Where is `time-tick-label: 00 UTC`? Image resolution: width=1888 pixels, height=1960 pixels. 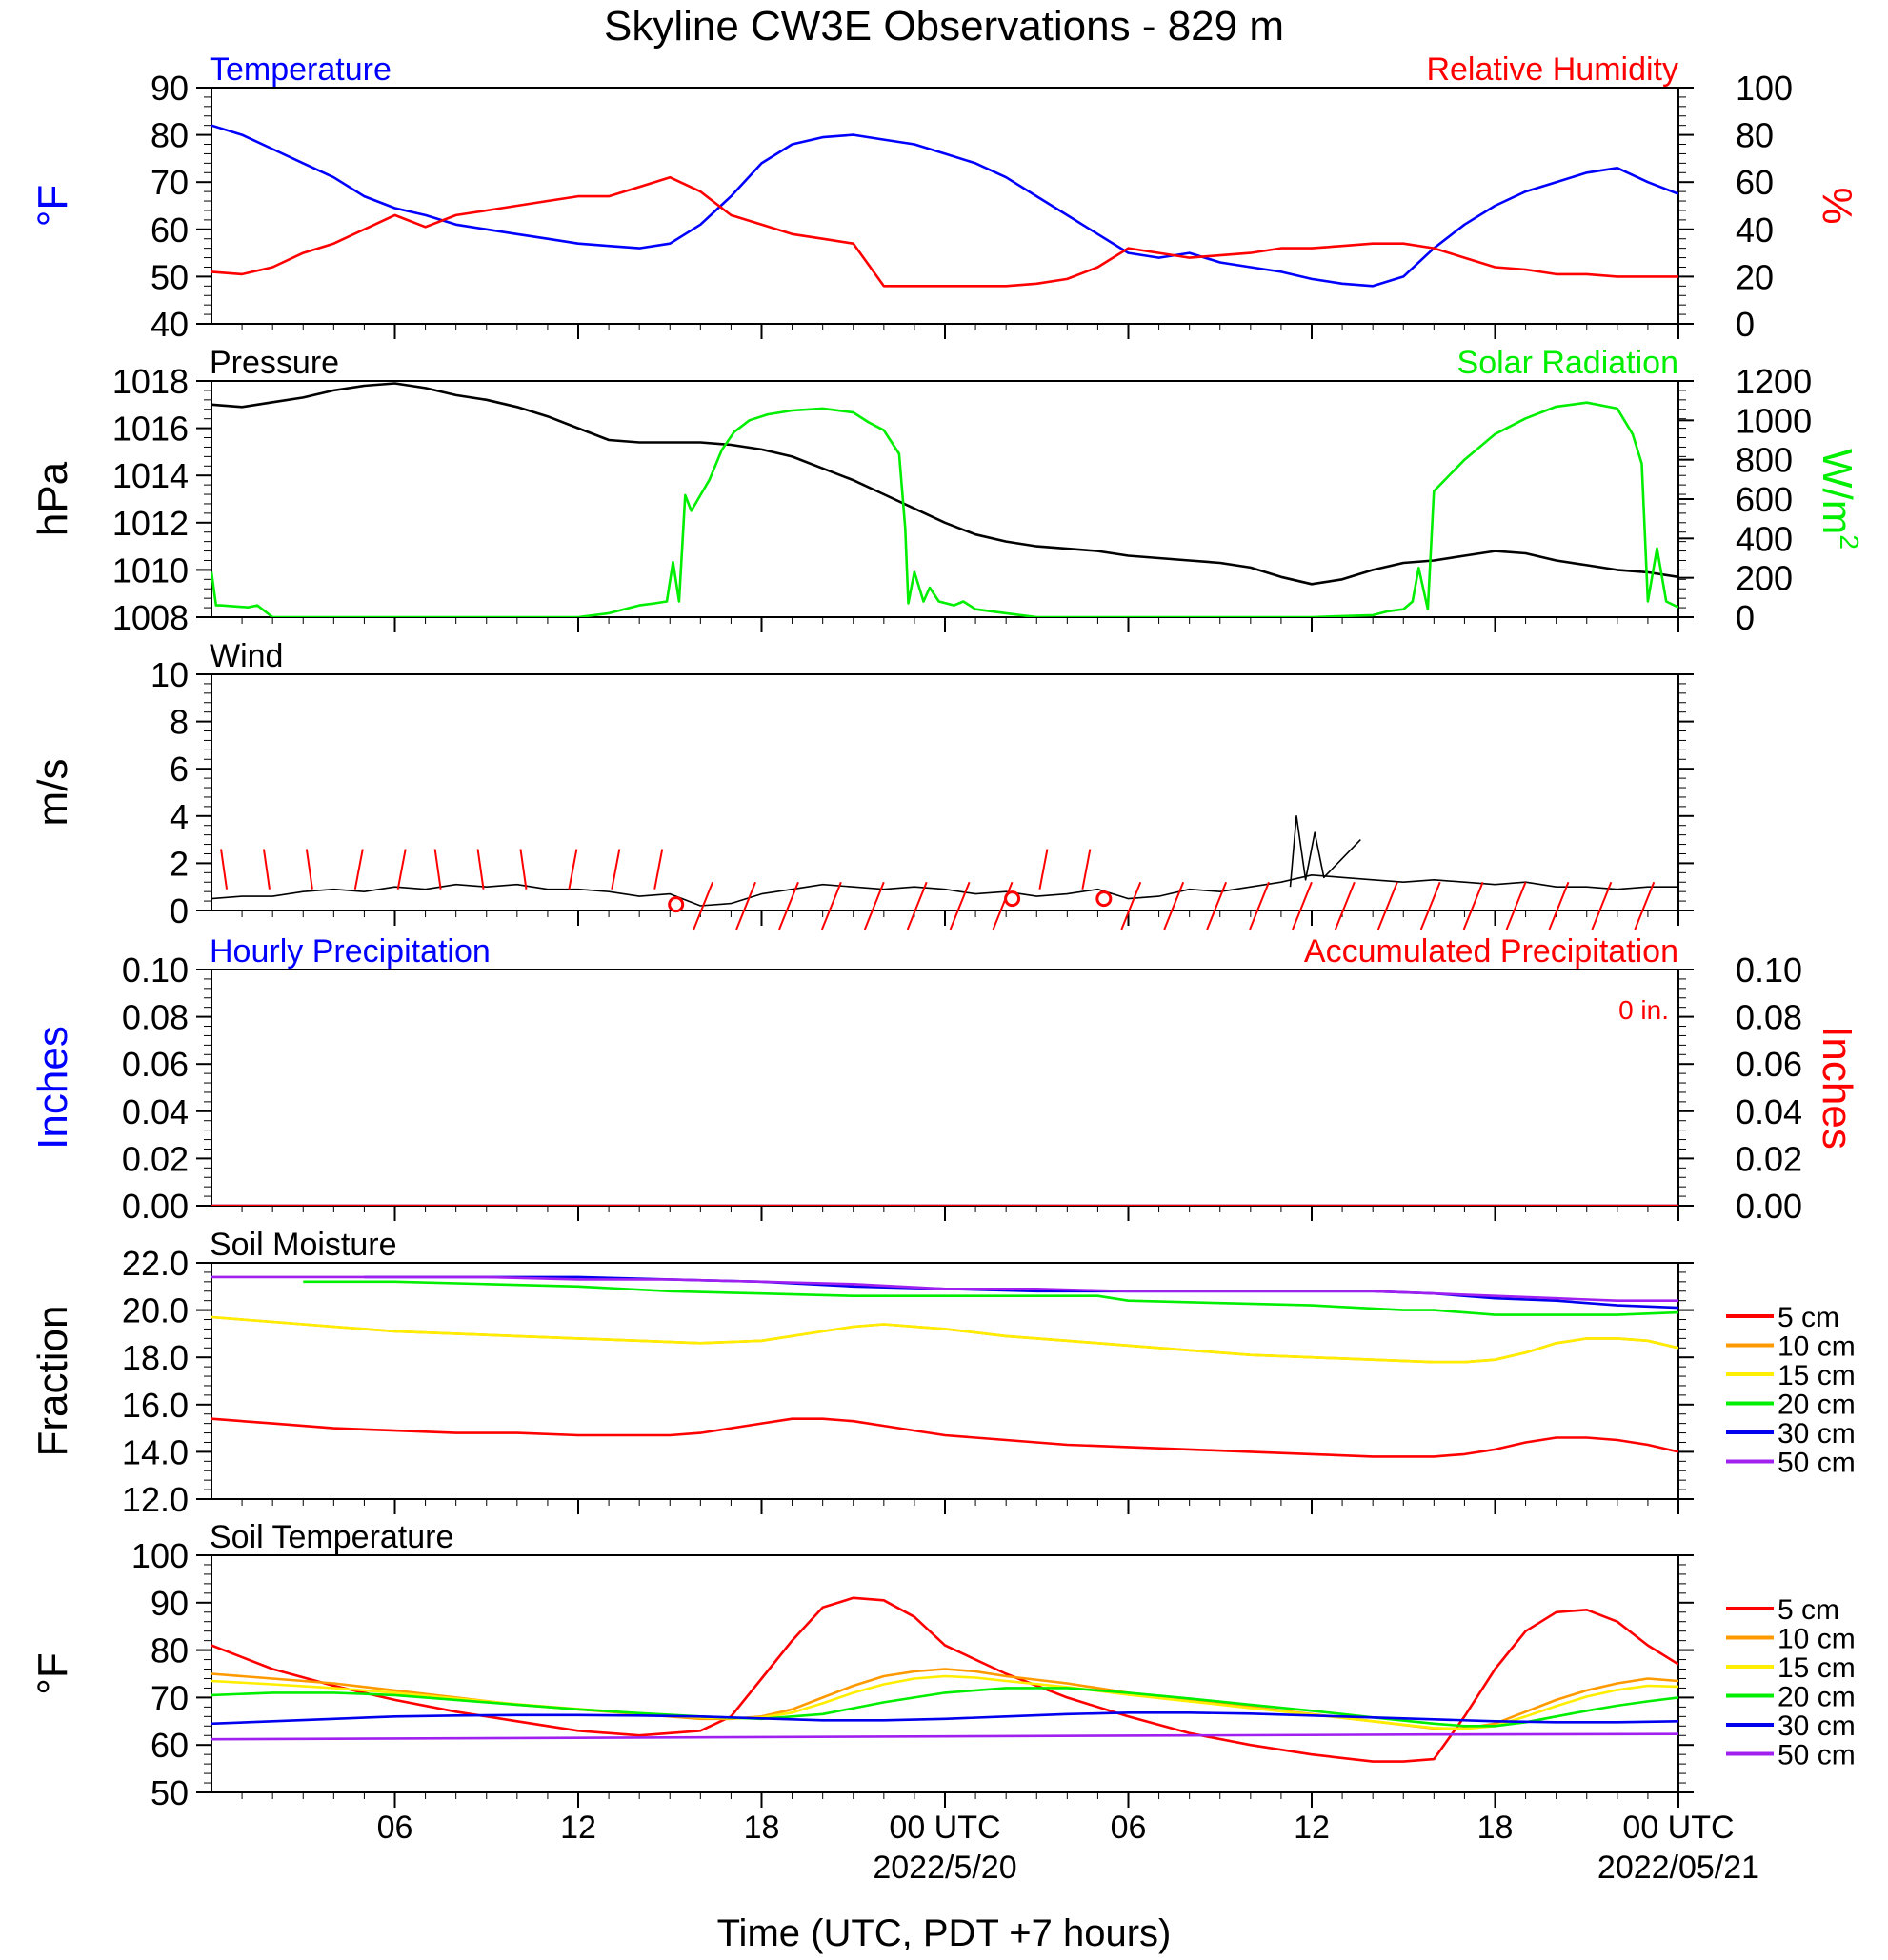
time-tick-label: 00 UTC is located at coordinates (944, 1828).